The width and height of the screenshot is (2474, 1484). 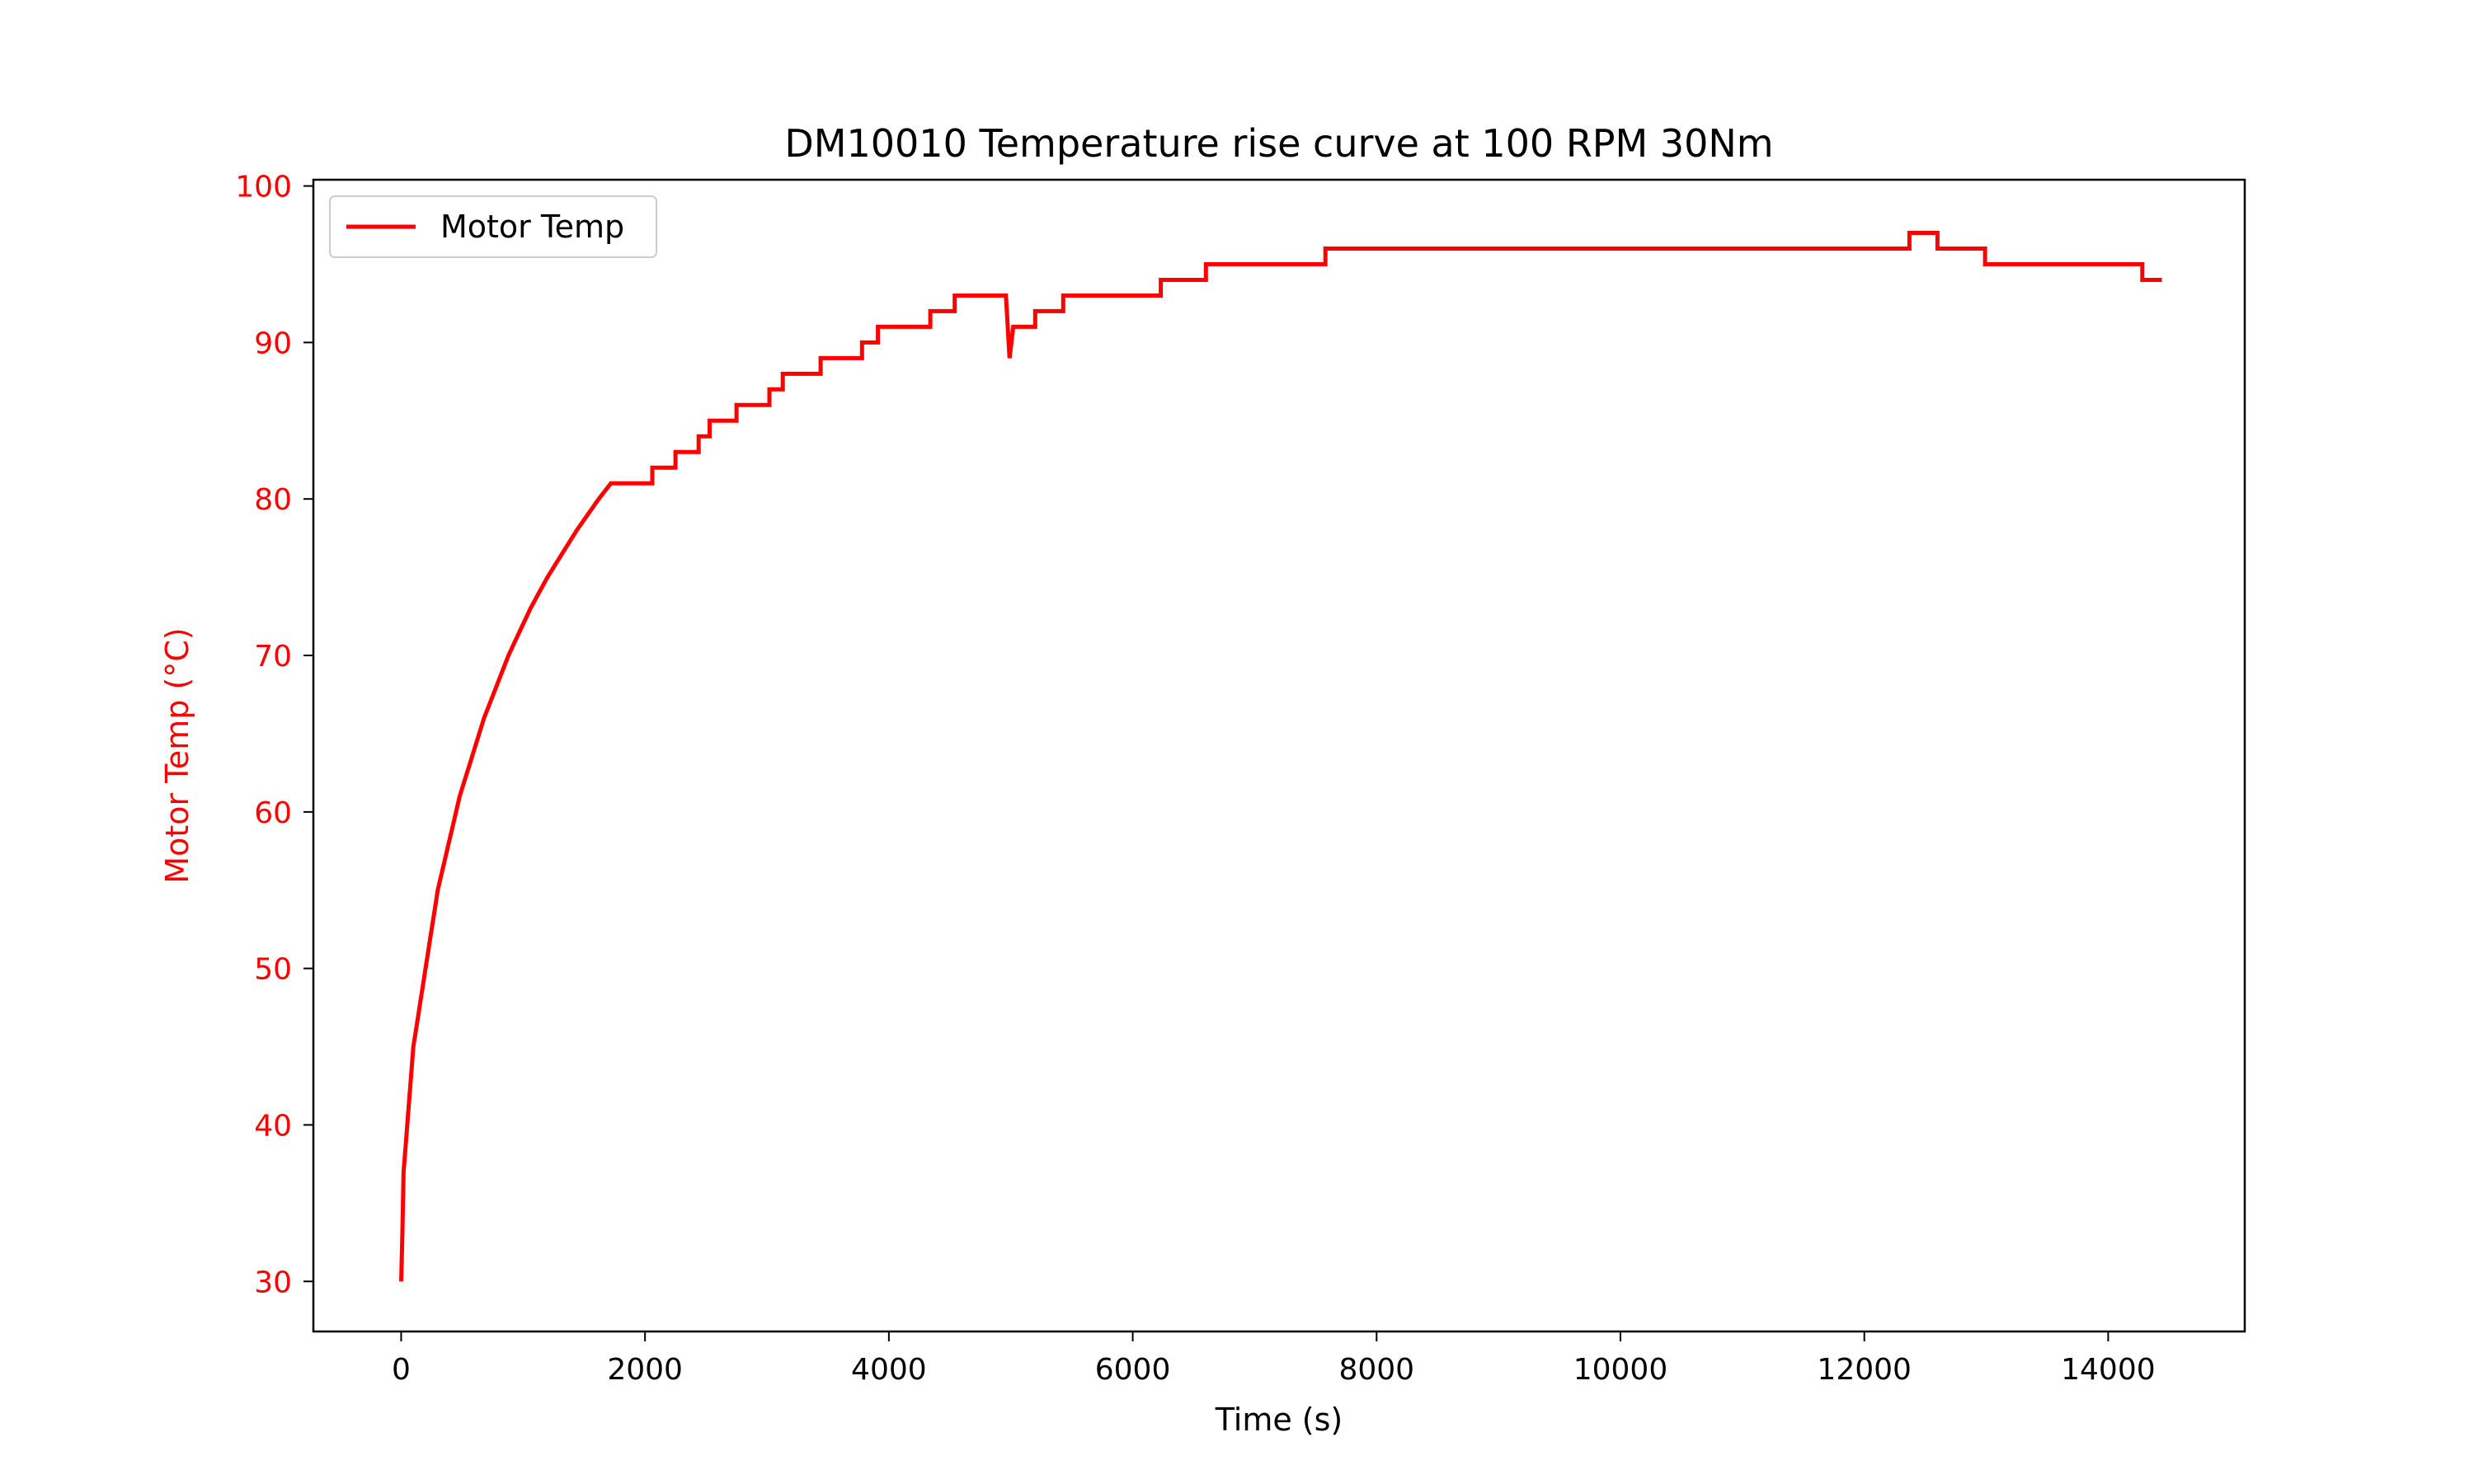 I want to click on y-tick-label: 50, so click(x=273, y=970).